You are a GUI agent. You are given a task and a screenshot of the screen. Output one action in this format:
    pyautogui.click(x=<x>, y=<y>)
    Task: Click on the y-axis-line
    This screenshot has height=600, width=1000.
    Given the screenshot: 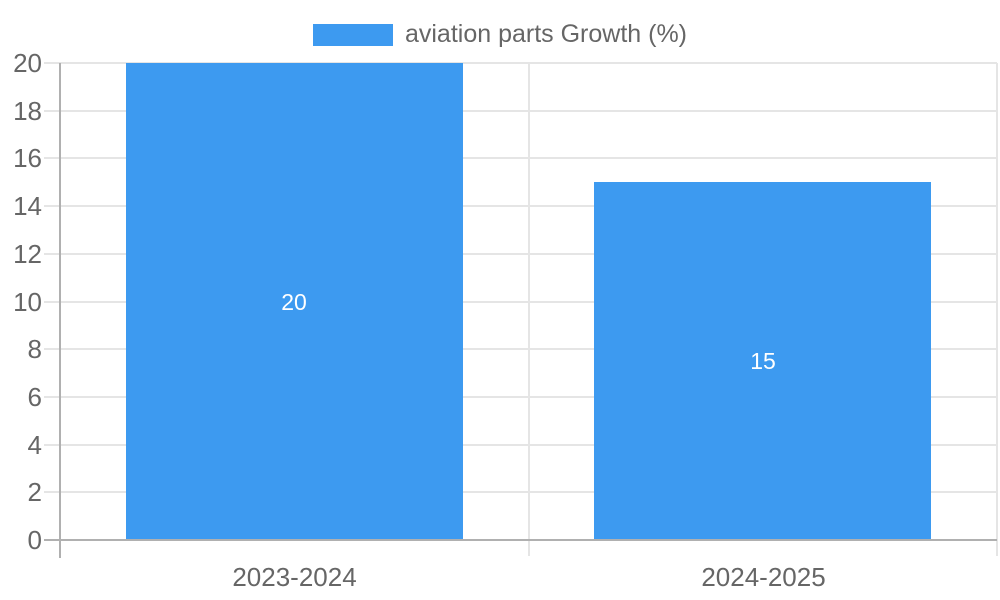 What is the action you would take?
    pyautogui.click(x=60, y=310)
    